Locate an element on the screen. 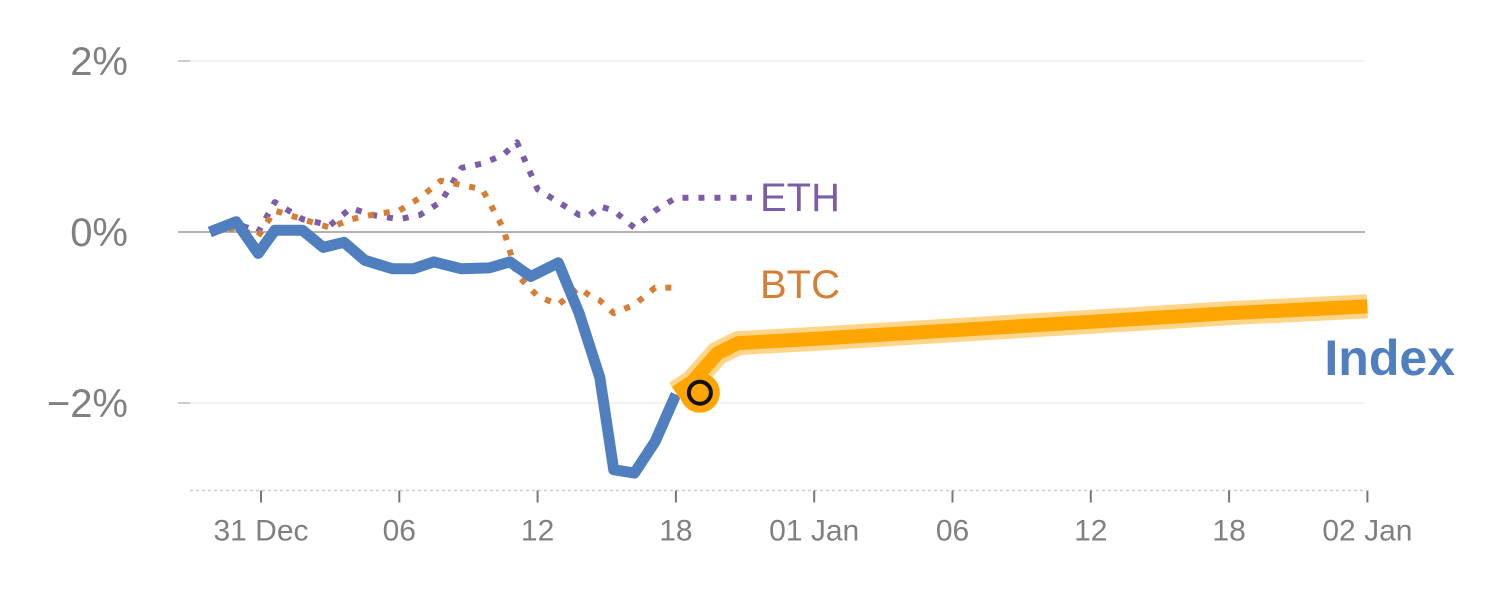  x-tick-label: 02 Jan is located at coordinates (1367, 531).